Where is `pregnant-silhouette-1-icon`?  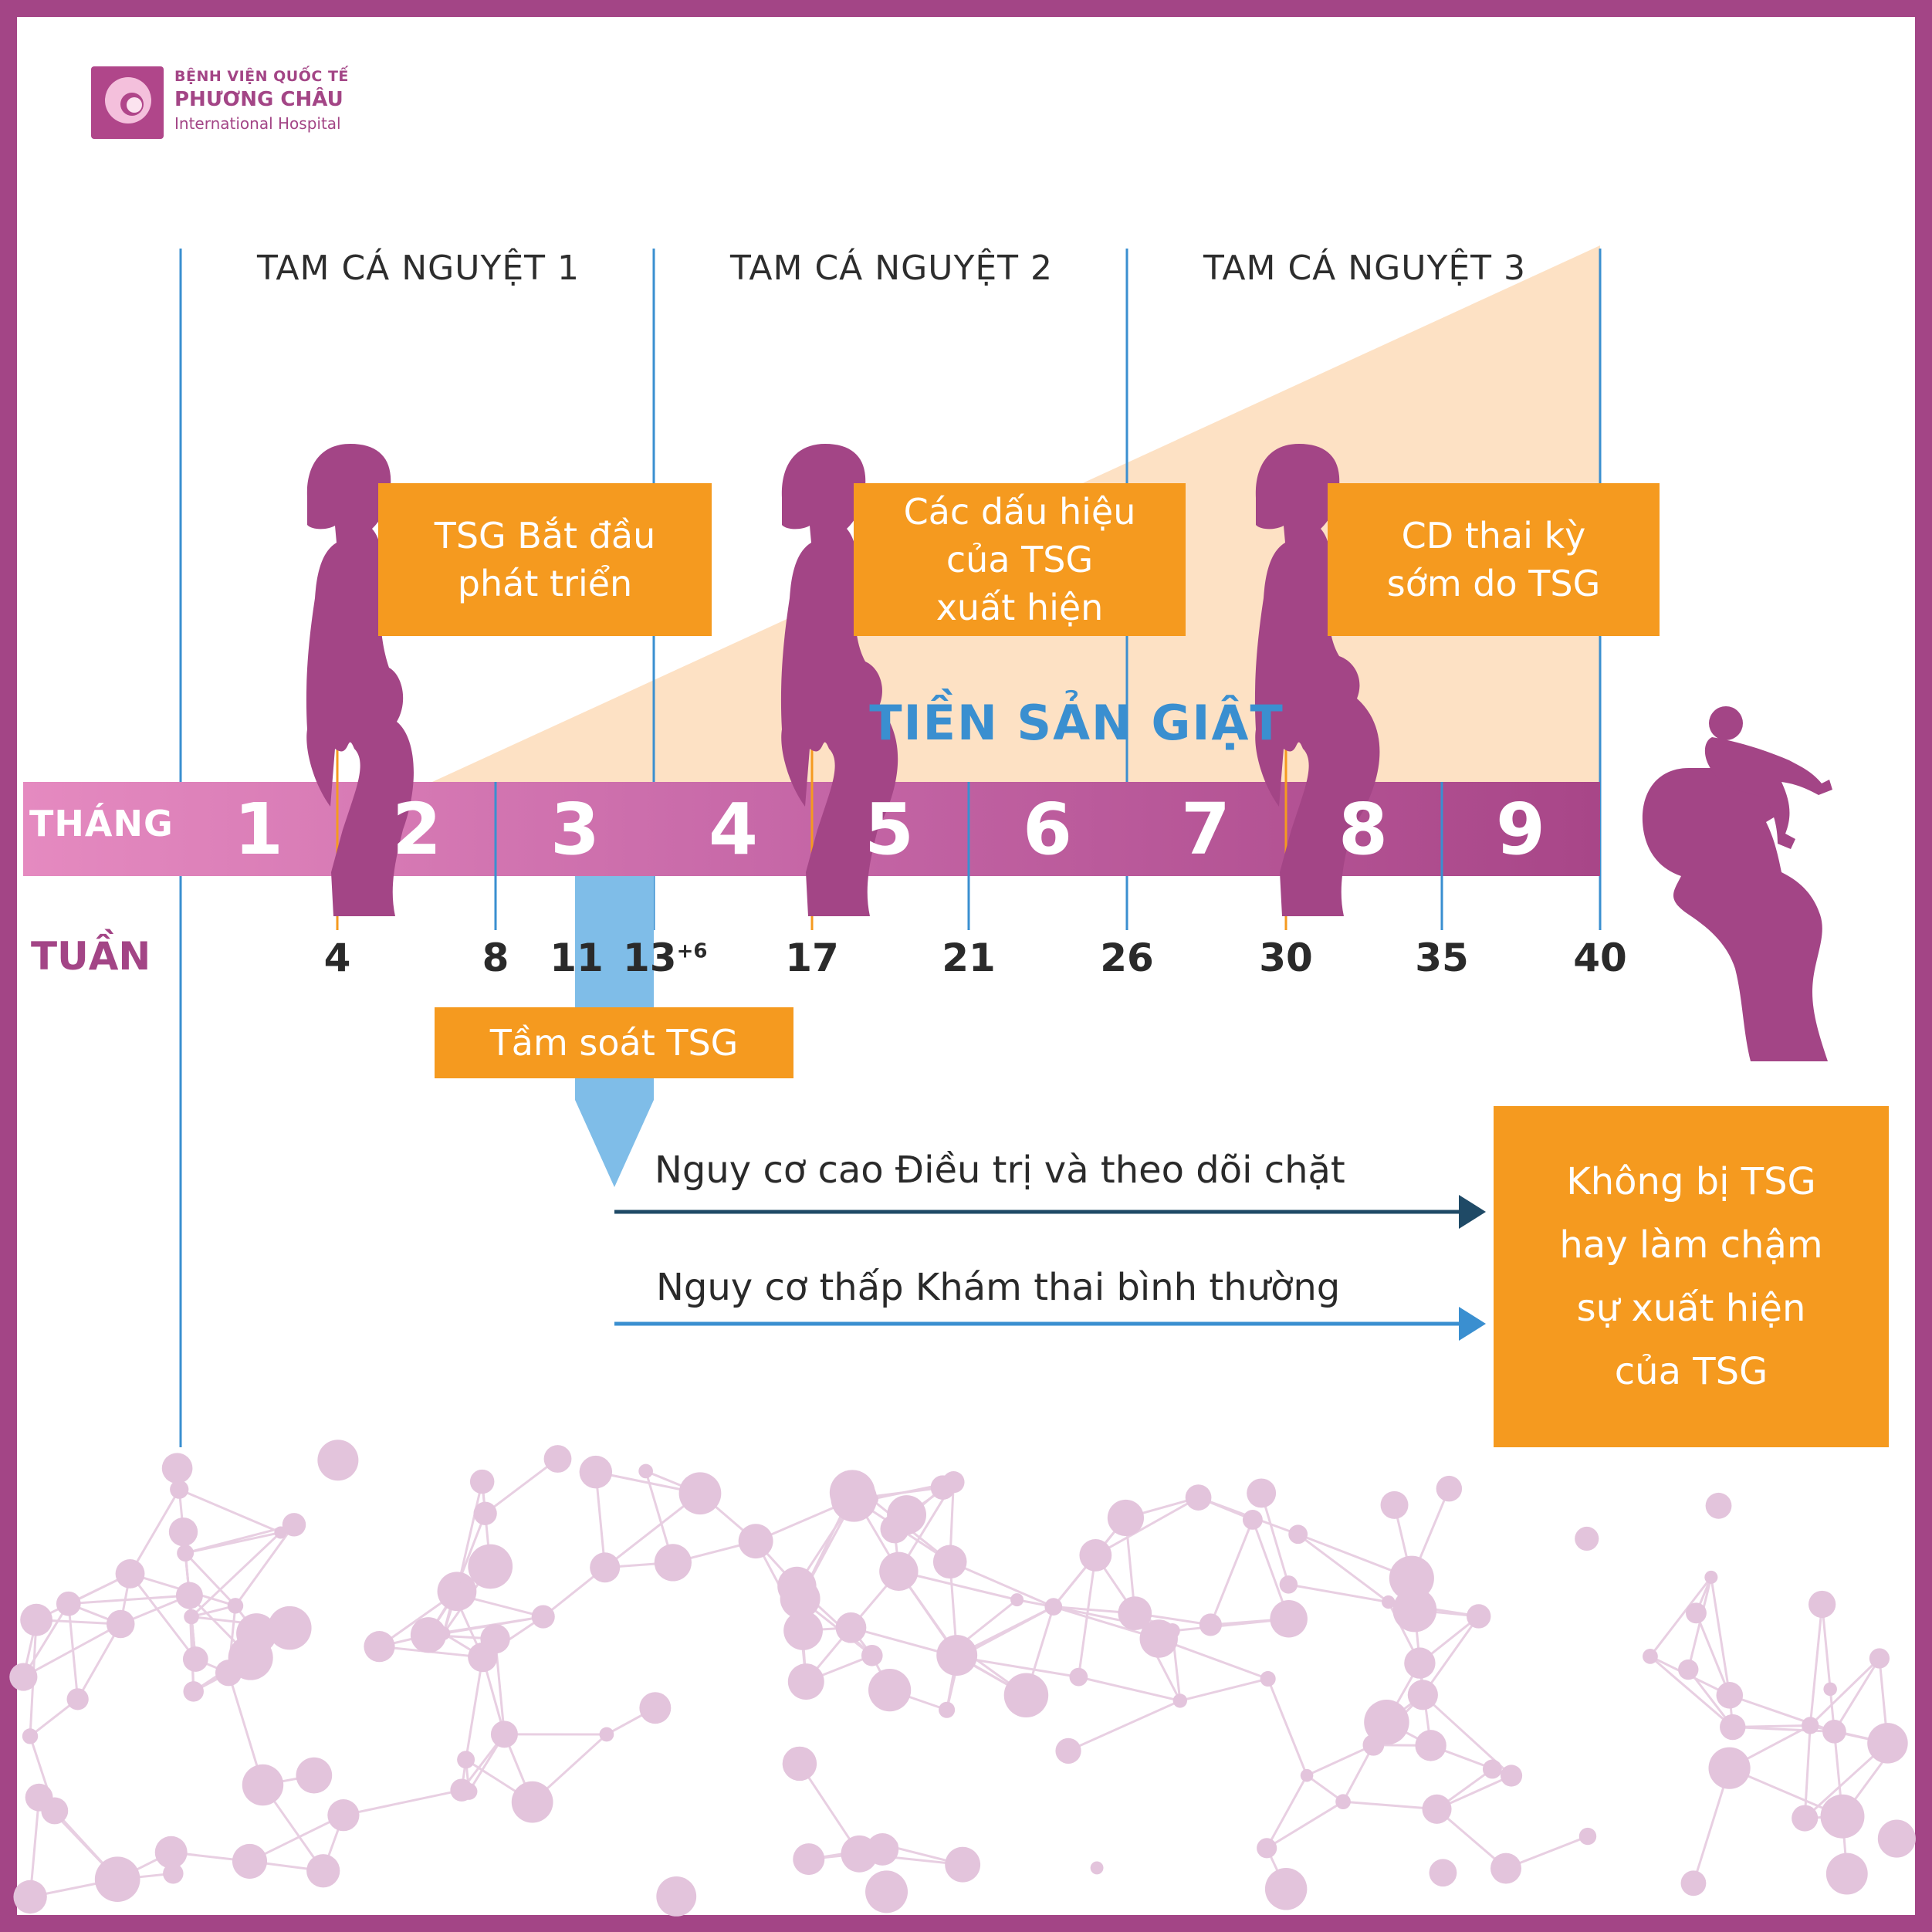
pregnant-silhouette-1-icon is located at coordinates (360, 680).